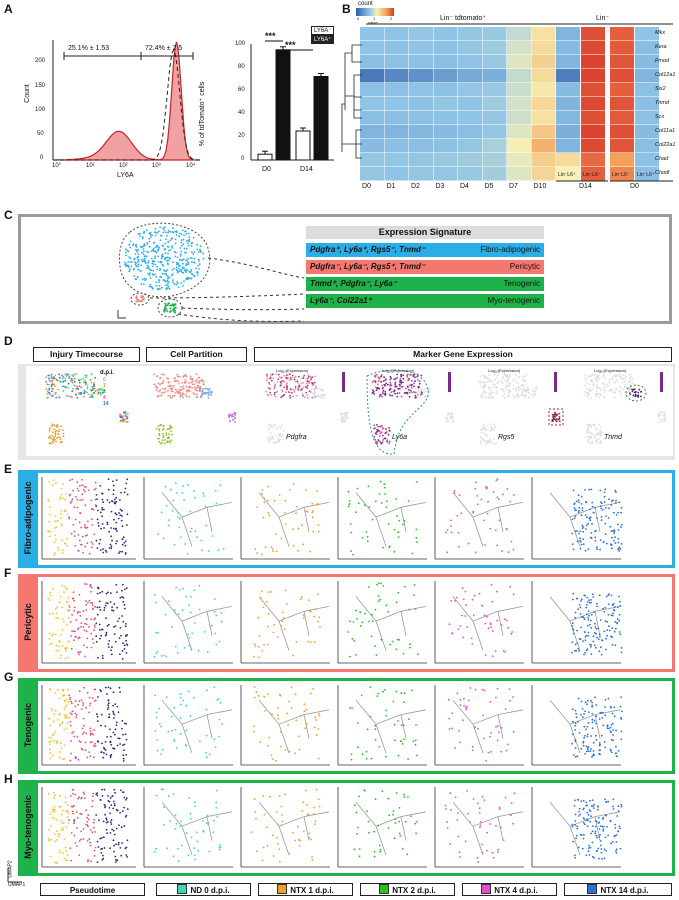 The image size is (679, 900). What do you see at coordinates (240, 44) in the screenshot?
I see `bar-ytick: 100` at bounding box center [240, 44].